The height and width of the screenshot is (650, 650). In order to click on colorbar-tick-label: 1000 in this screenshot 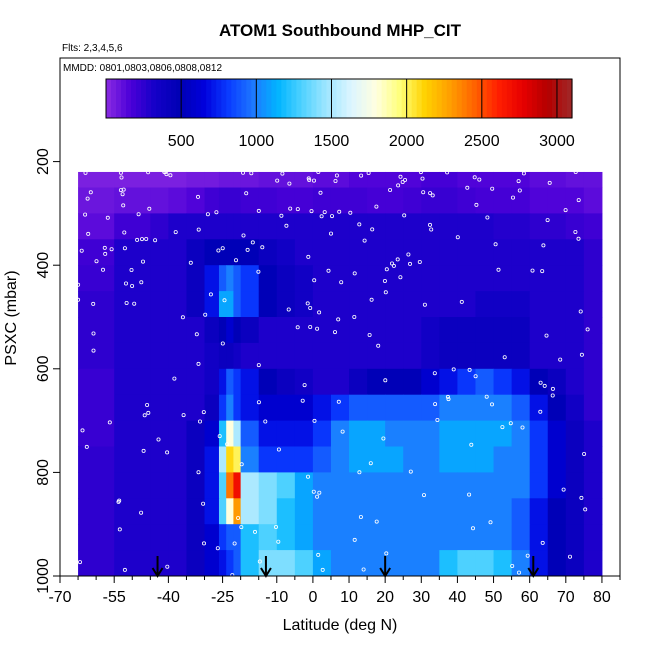, I will do `click(257, 141)`.